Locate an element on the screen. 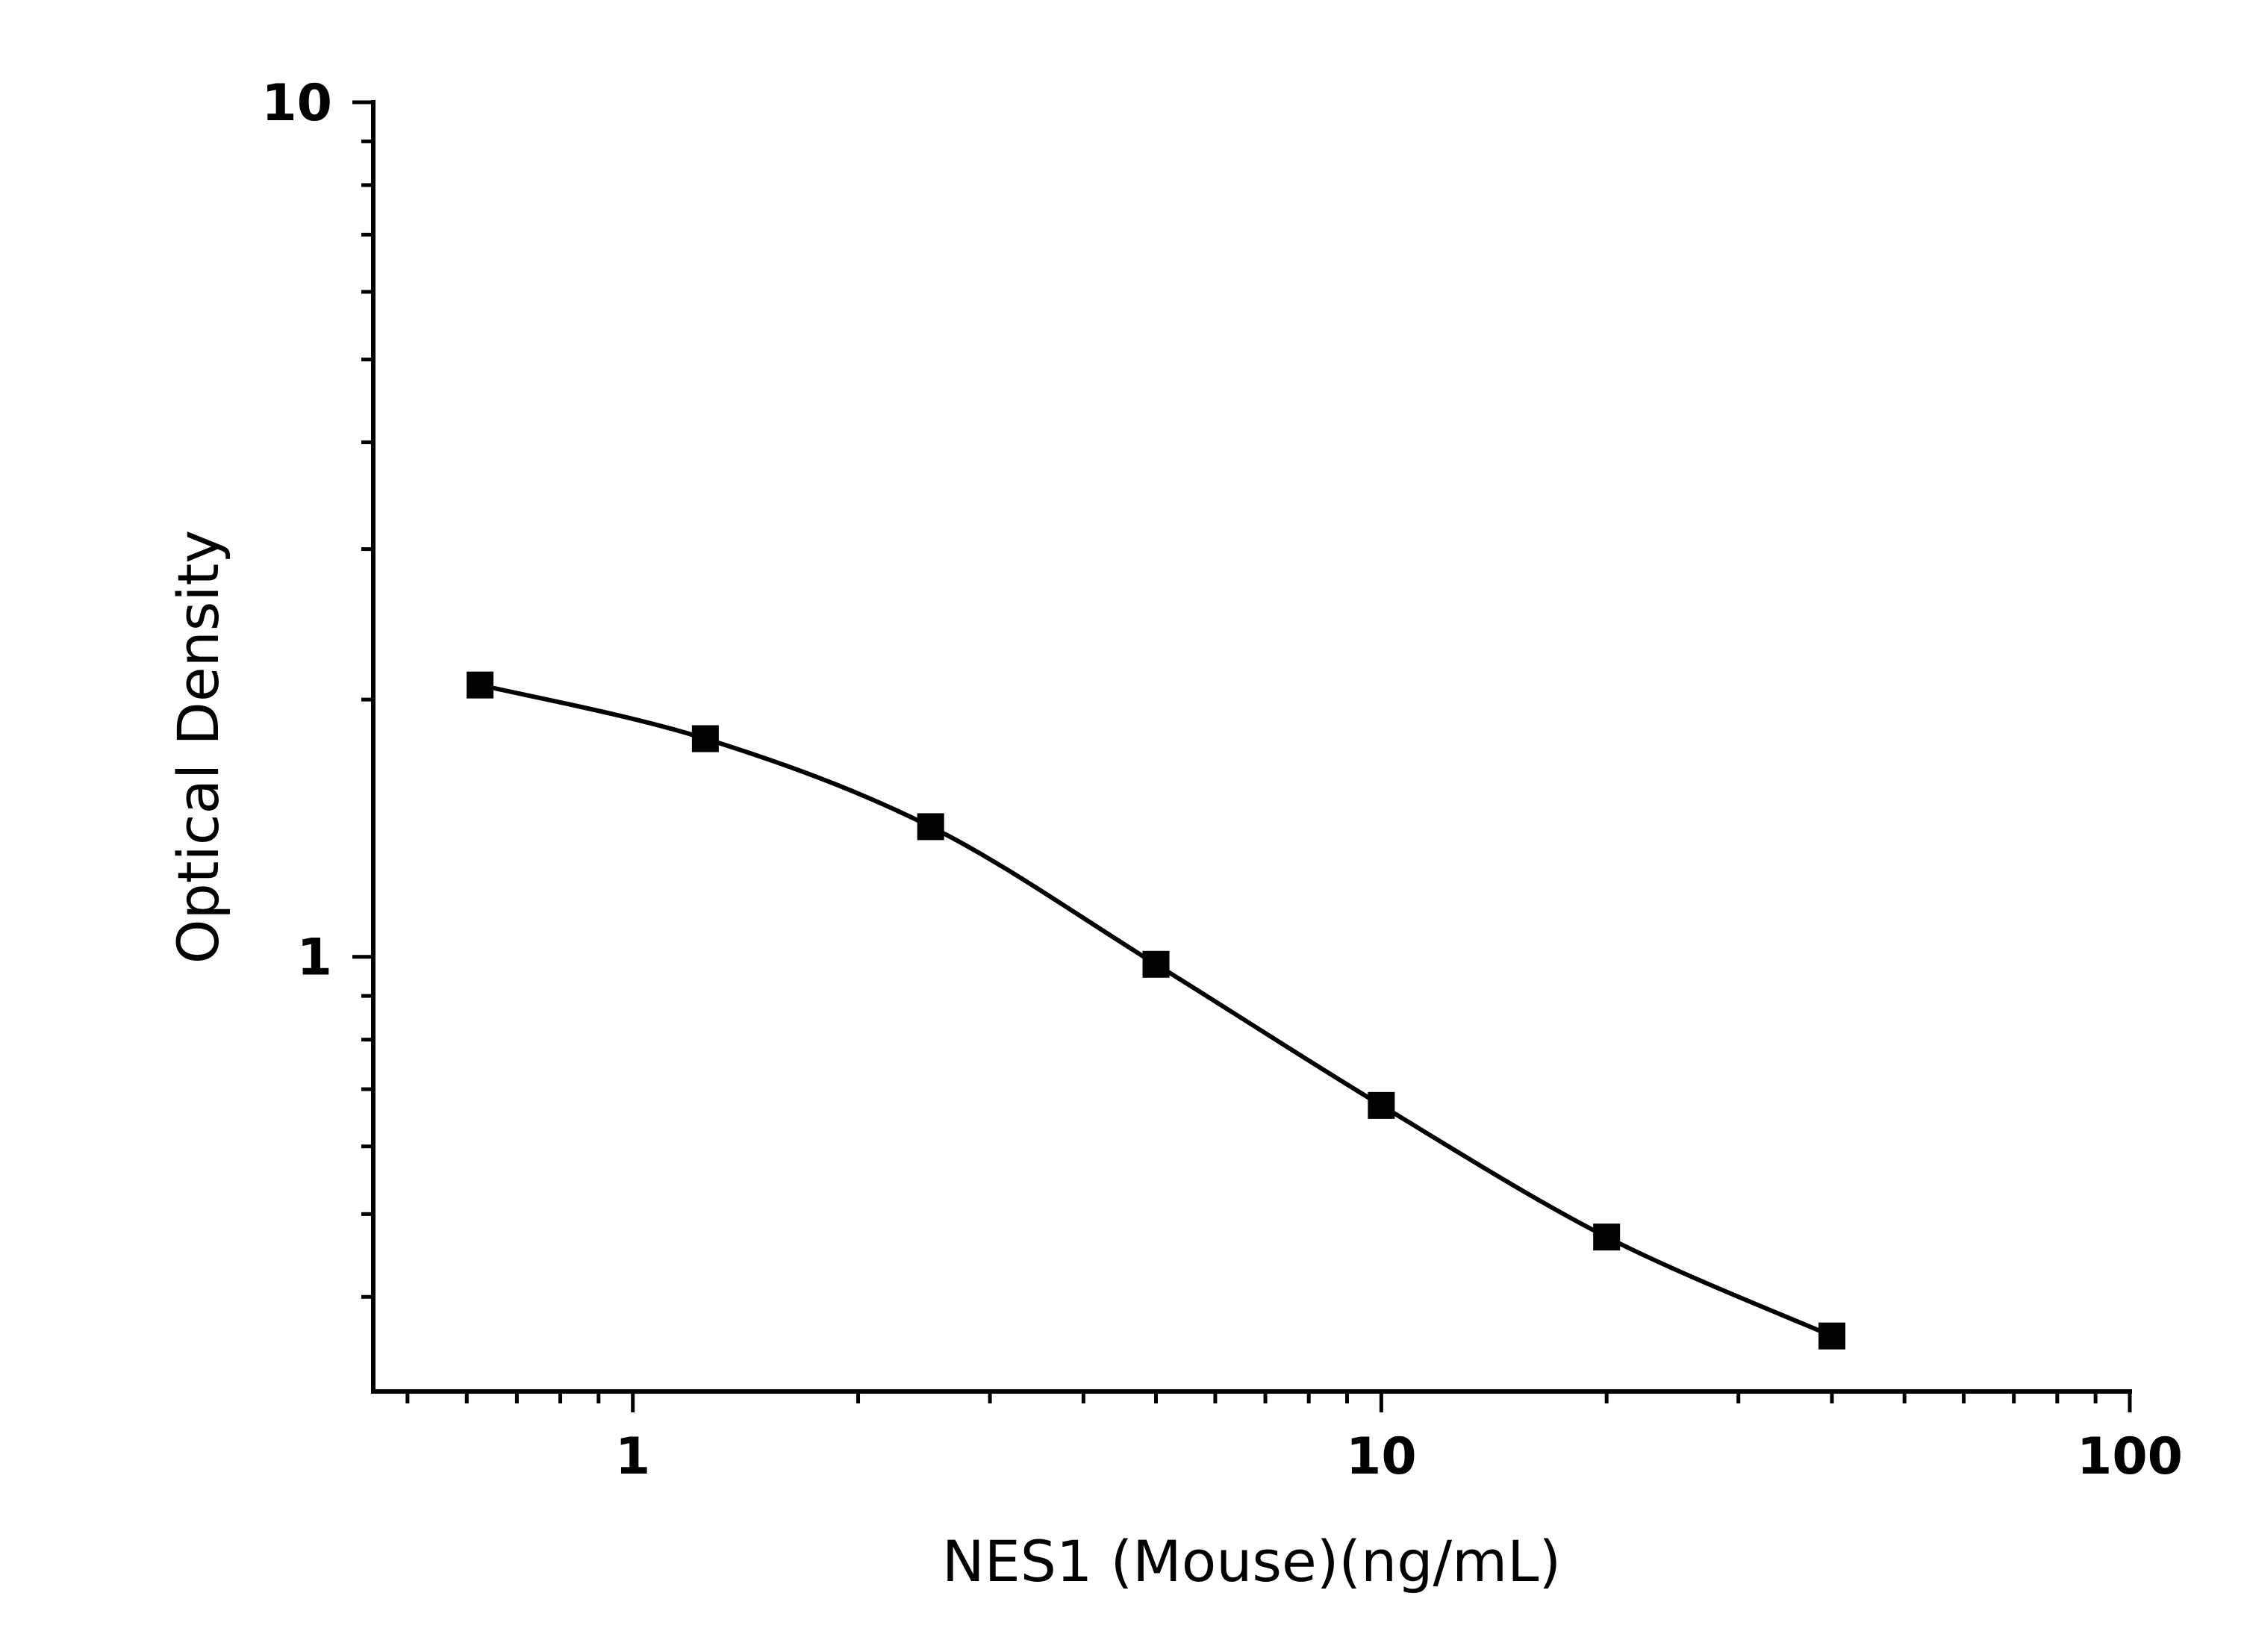  y-axis-title: Optical Density is located at coordinates (198, 747).